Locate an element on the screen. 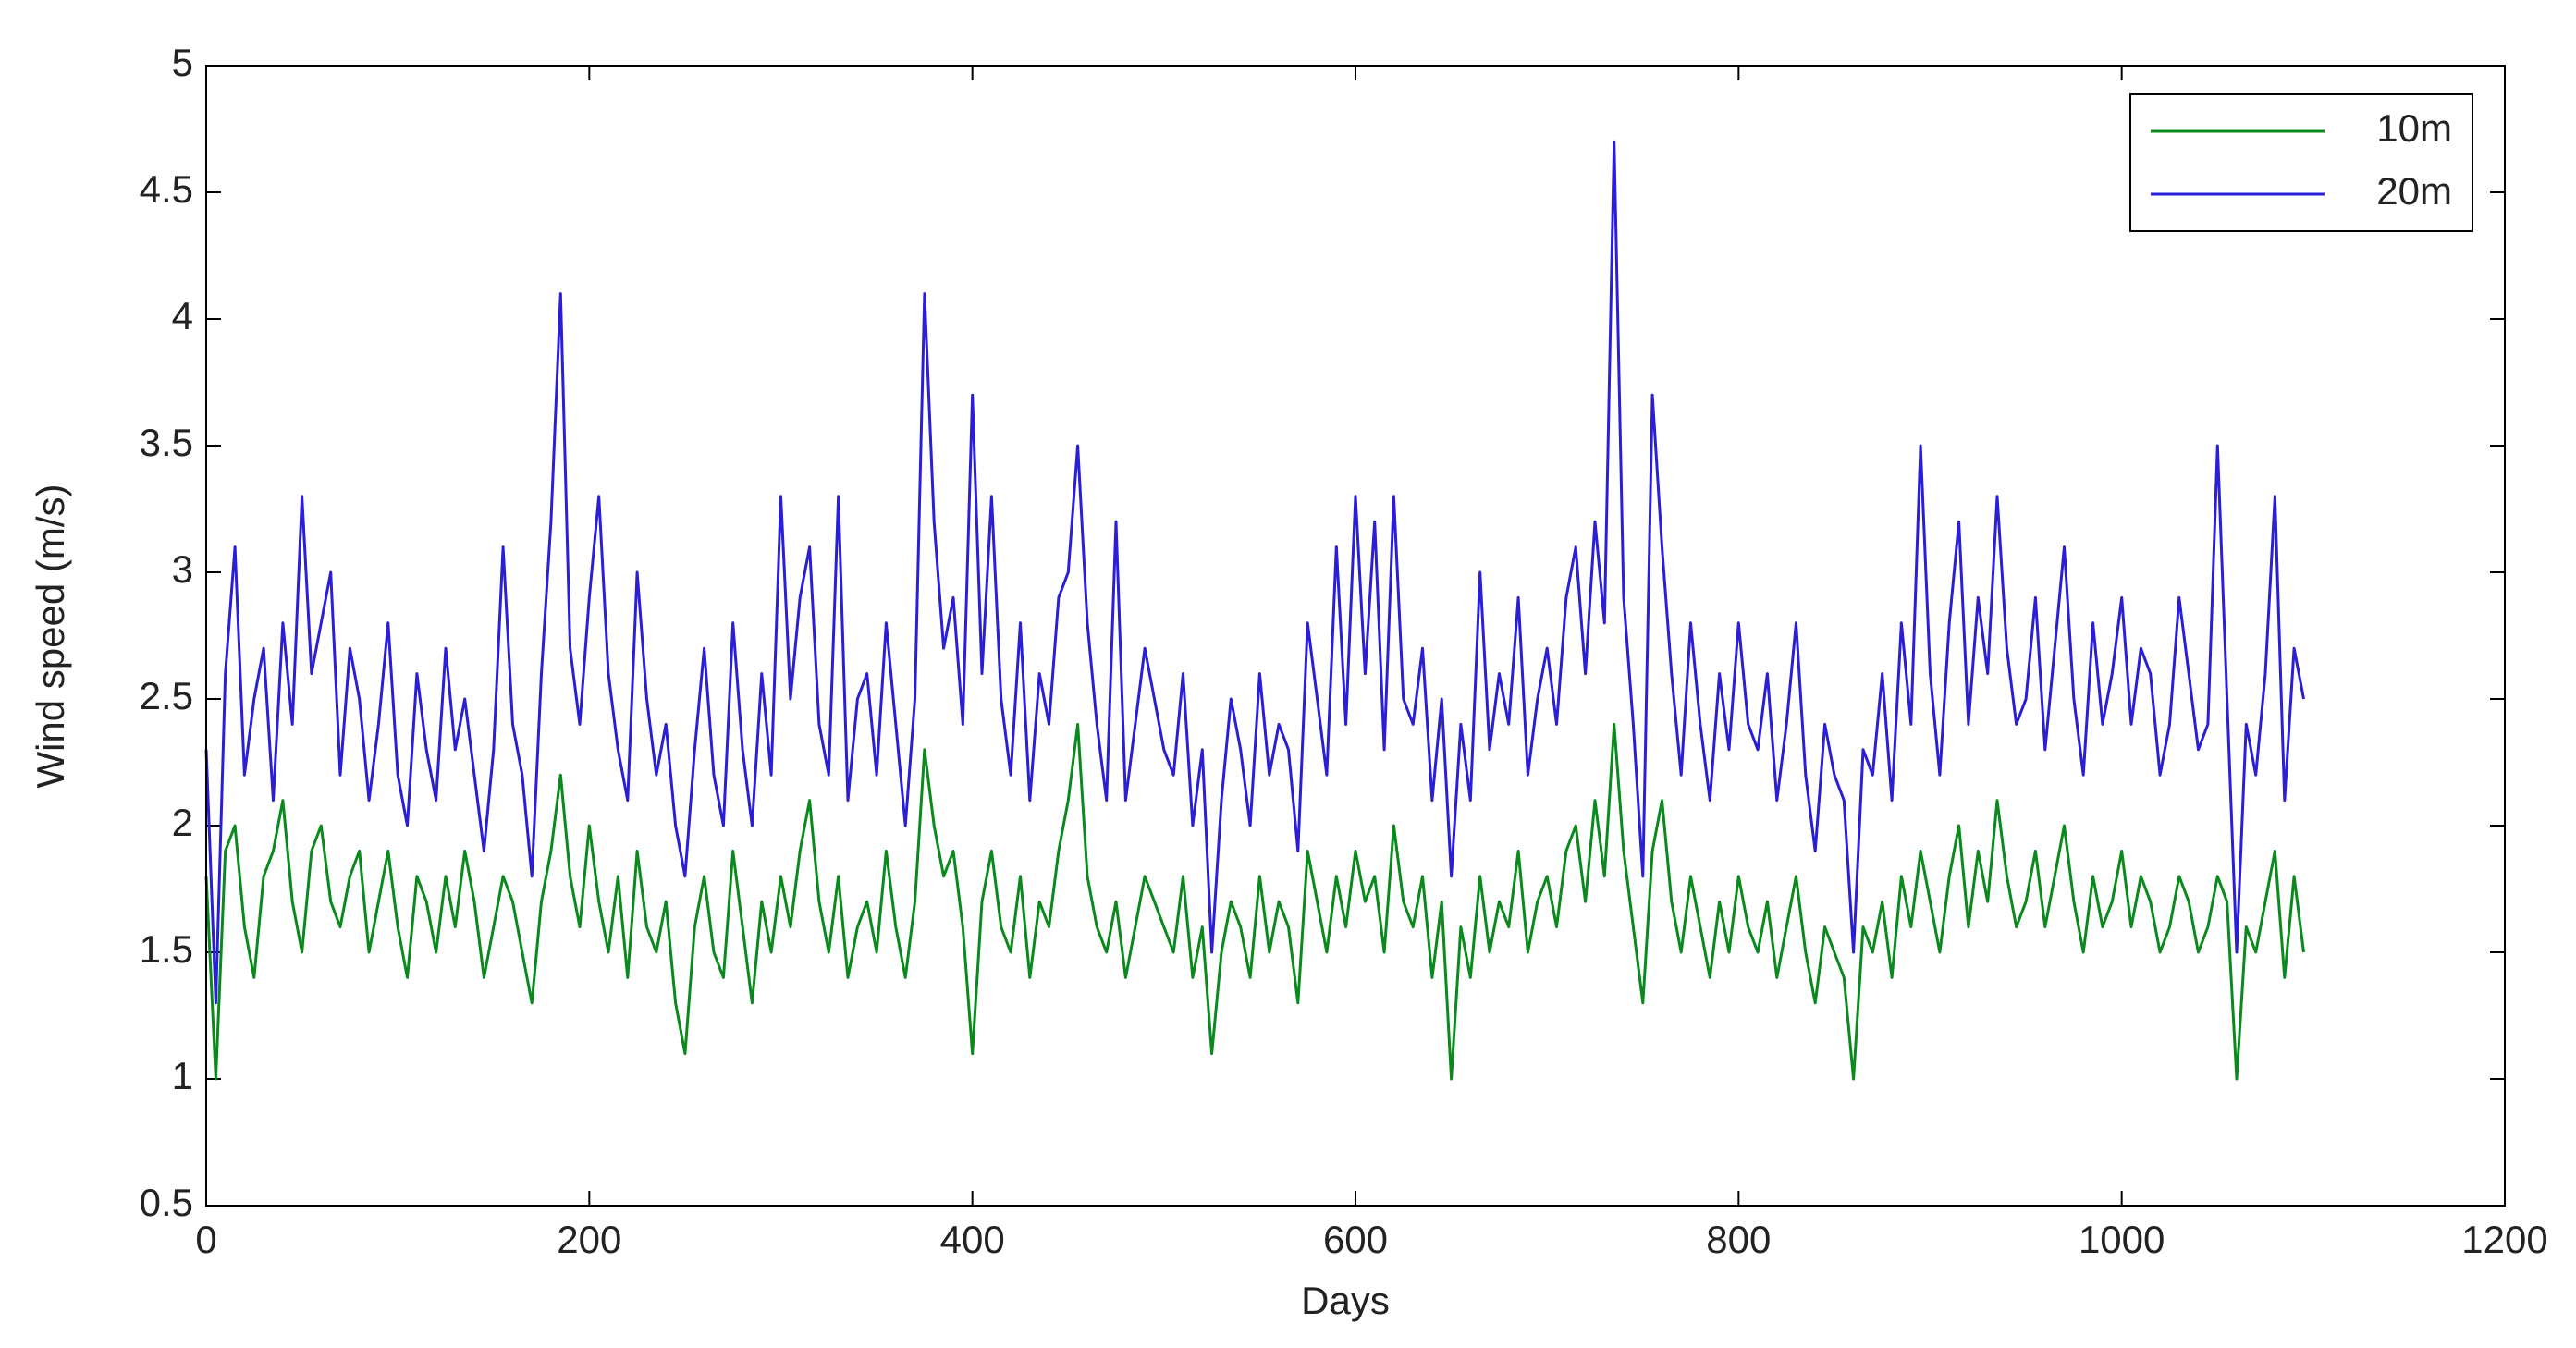  y-tick-label: 4 is located at coordinates (182, 316).